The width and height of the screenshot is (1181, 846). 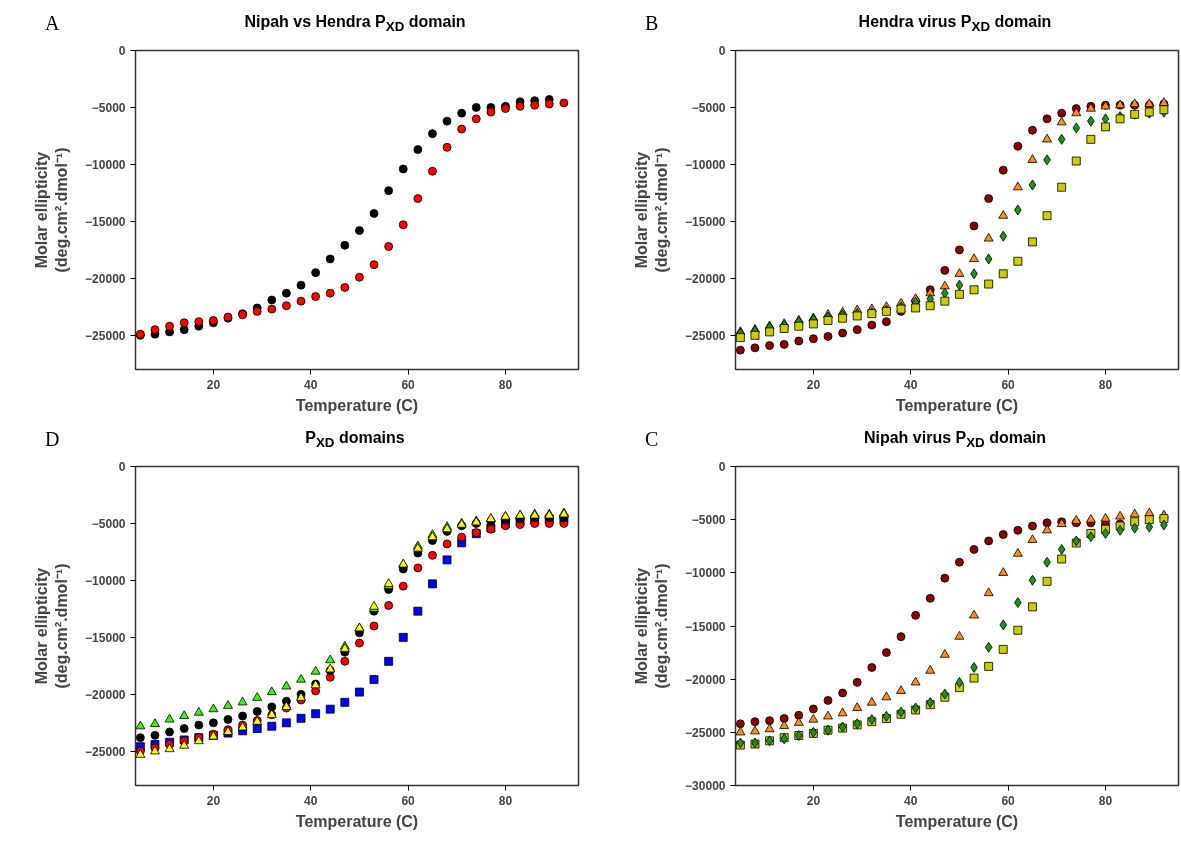 I want to click on chart-title: Hendra virus P$_{XD}$ domain, so click(x=955, y=24).